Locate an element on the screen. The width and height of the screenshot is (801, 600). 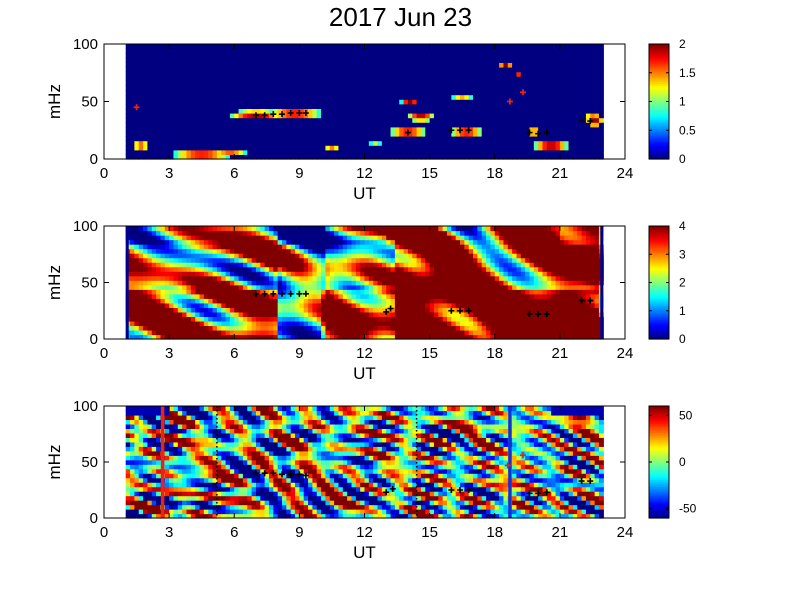
heatmap-cells is located at coordinates (364, 102).